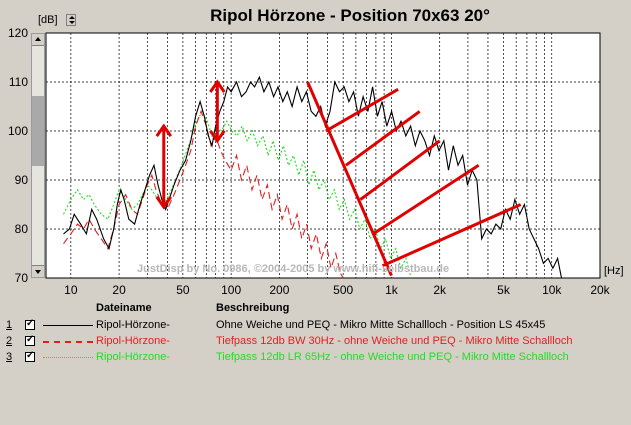 The height and width of the screenshot is (425, 631). What do you see at coordinates (18, 82) in the screenshot?
I see `y-tick-label: 110` at bounding box center [18, 82].